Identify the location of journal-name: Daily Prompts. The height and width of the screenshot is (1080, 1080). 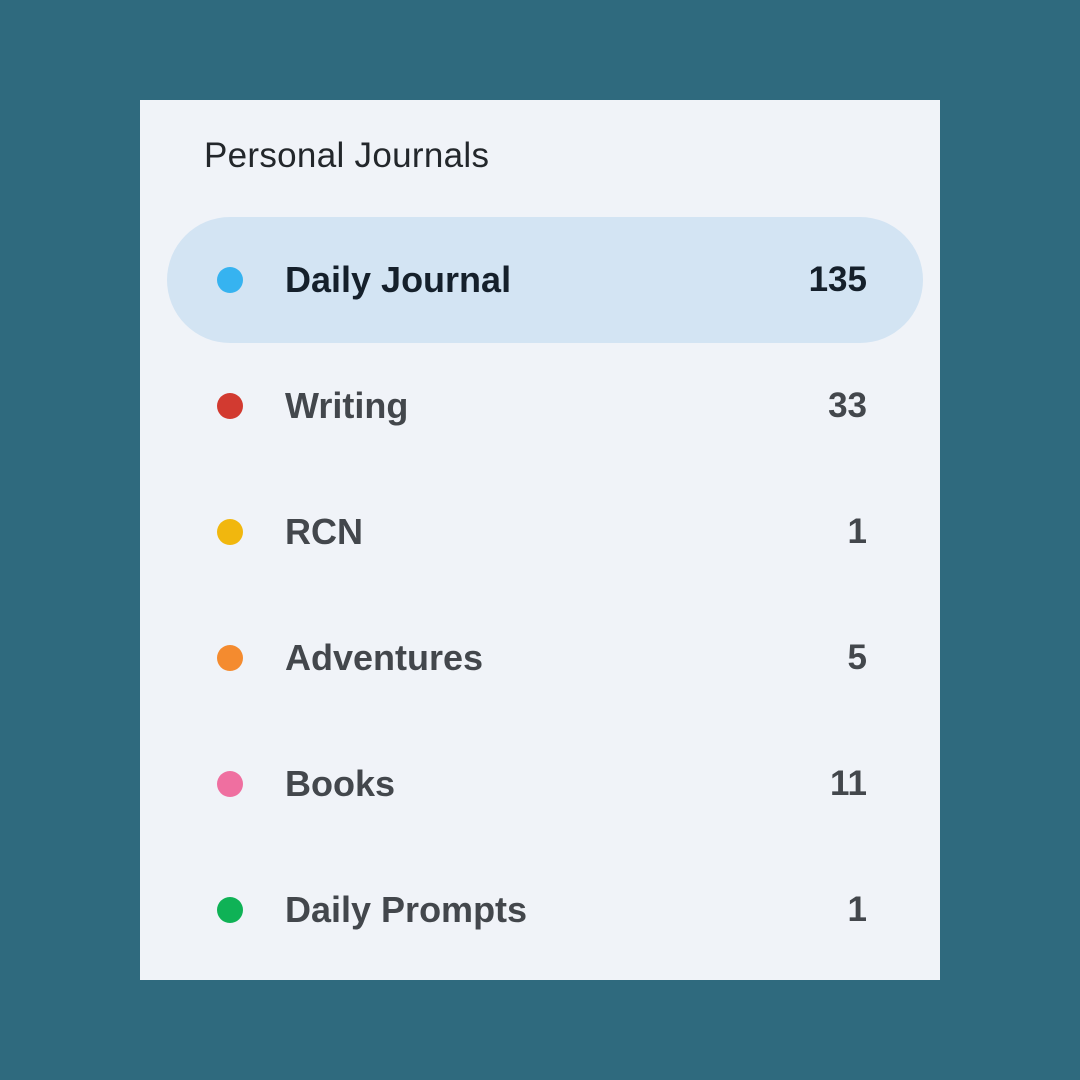
(406, 909).